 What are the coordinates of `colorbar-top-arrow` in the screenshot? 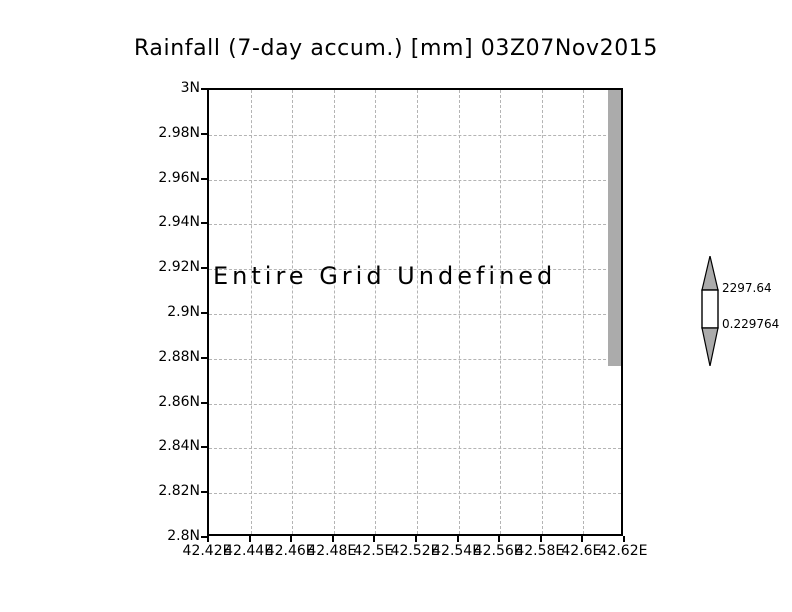 It's located at (710, 273).